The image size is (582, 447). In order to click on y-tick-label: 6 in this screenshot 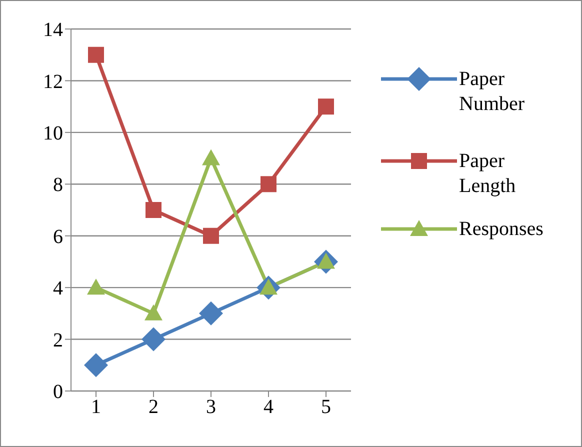, I will do `click(58, 237)`.